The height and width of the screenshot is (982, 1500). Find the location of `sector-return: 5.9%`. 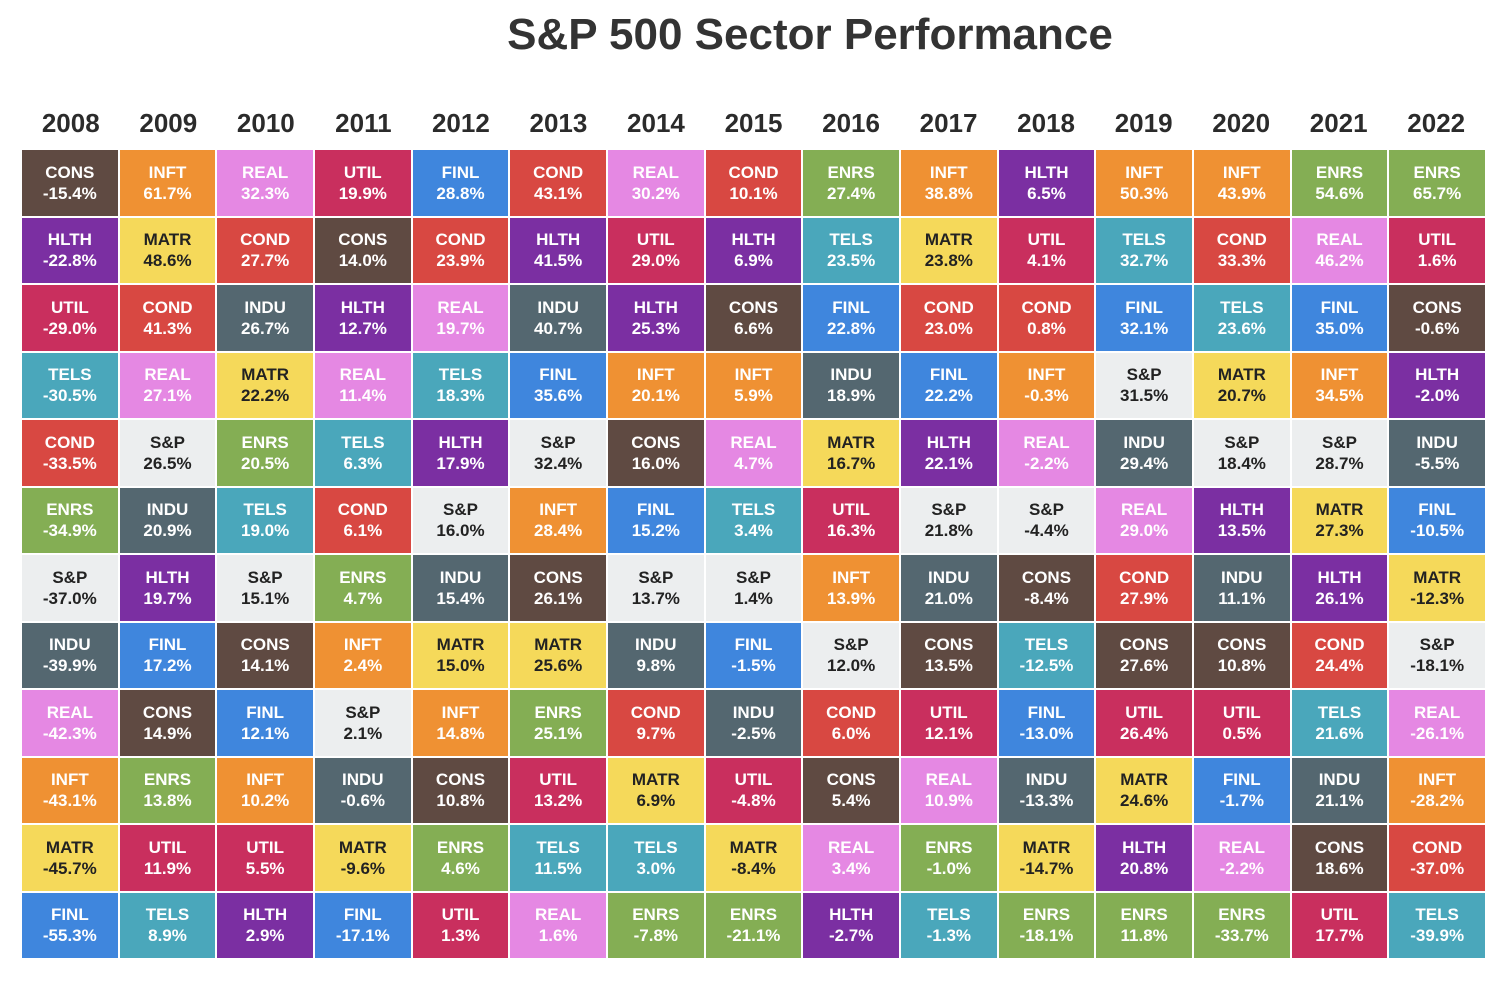

sector-return: 5.9% is located at coordinates (753, 396).